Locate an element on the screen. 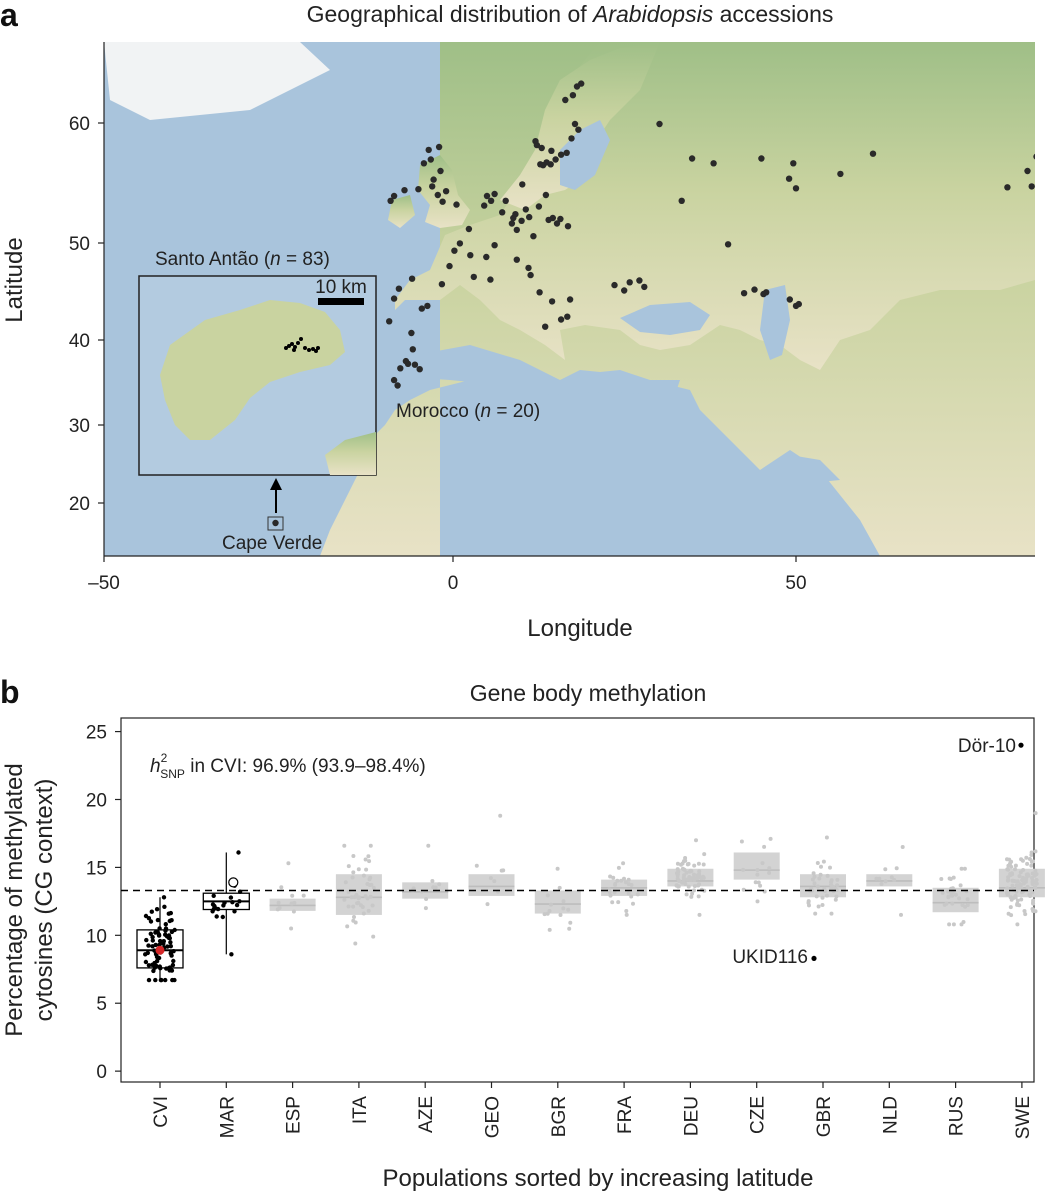 This screenshot has height=1194, width=1058. box-rus is located at coordinates (955, 896).